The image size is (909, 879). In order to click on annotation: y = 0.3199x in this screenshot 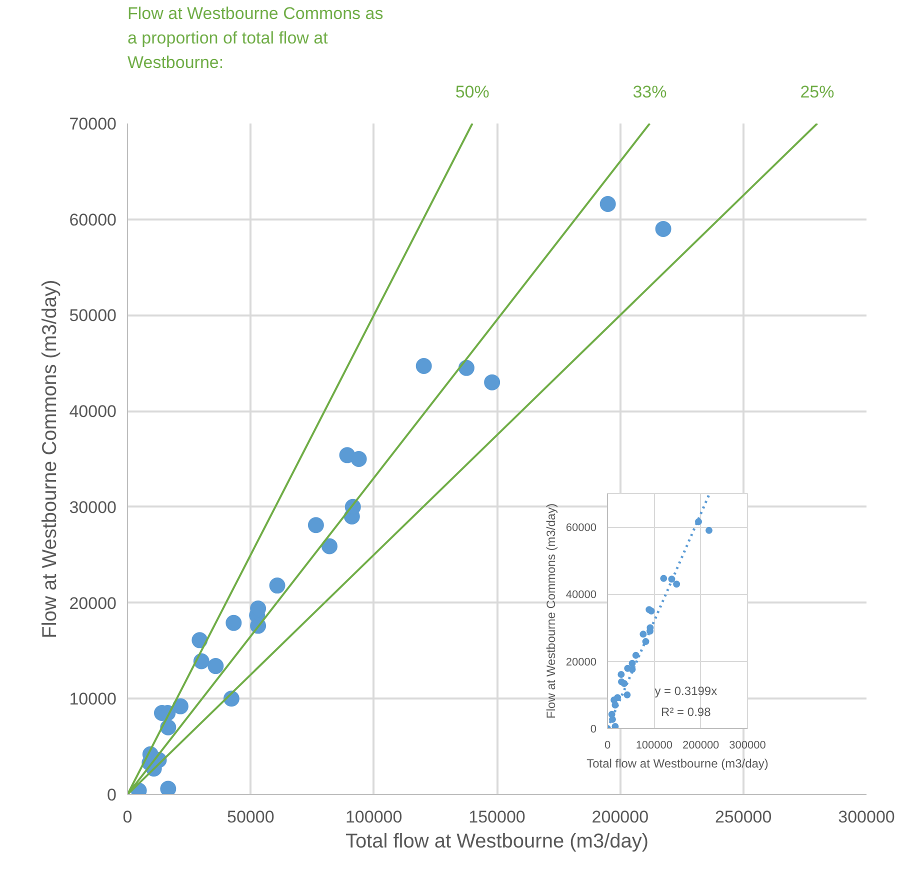, I will do `click(686, 691)`.